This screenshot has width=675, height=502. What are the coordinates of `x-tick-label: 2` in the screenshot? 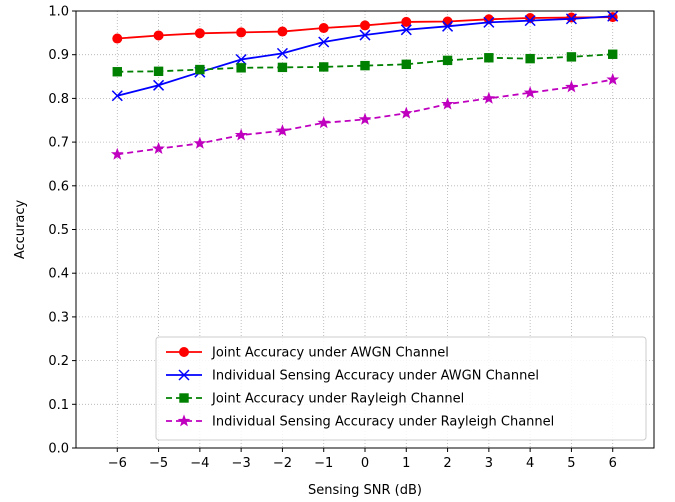 It's located at (447, 463).